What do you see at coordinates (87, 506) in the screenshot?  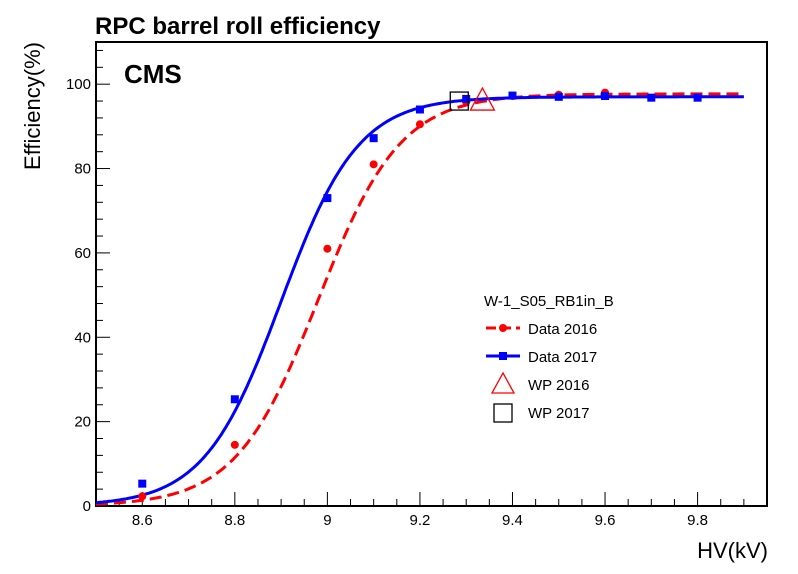 I see `y-tick-label: 0` at bounding box center [87, 506].